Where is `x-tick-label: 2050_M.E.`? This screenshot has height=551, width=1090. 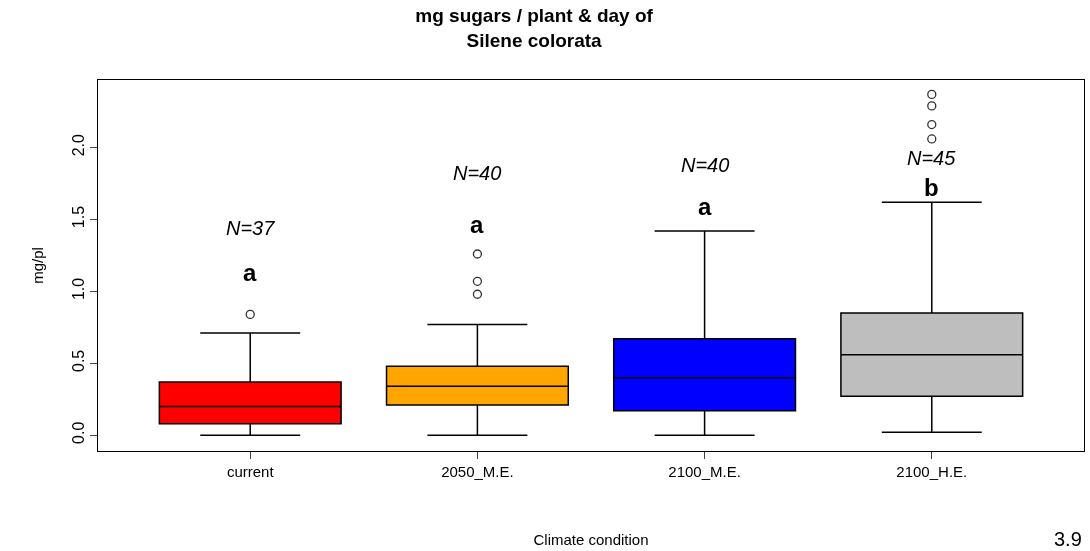 x-tick-label: 2050_M.E. is located at coordinates (477, 471).